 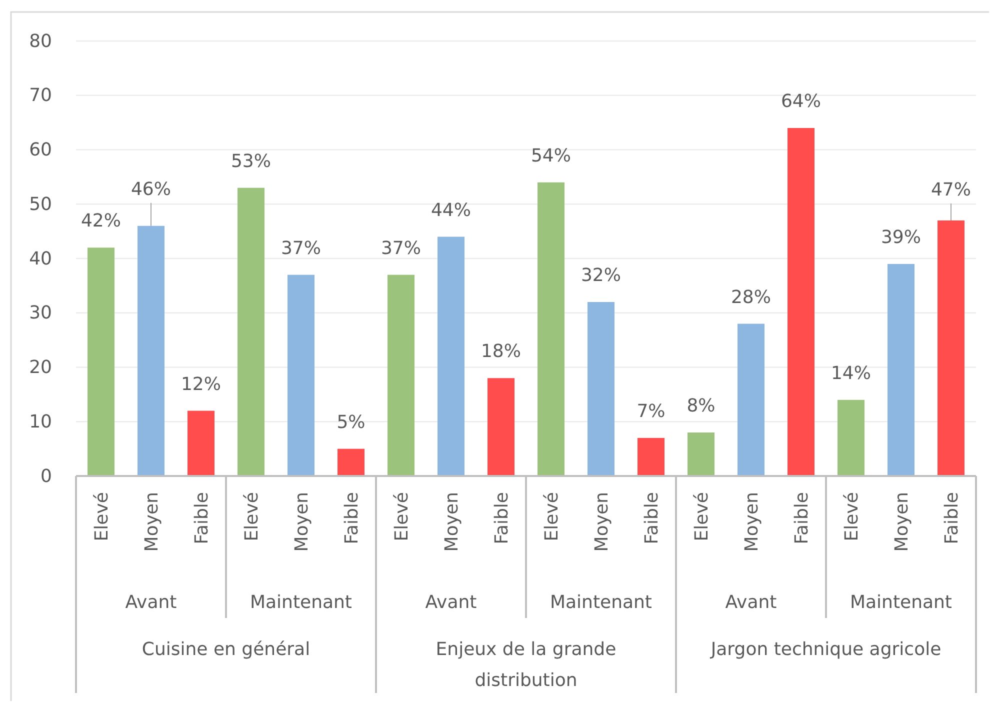 What do you see at coordinates (826, 649) in the screenshot?
I see `text: Jargon technique agricole` at bounding box center [826, 649].